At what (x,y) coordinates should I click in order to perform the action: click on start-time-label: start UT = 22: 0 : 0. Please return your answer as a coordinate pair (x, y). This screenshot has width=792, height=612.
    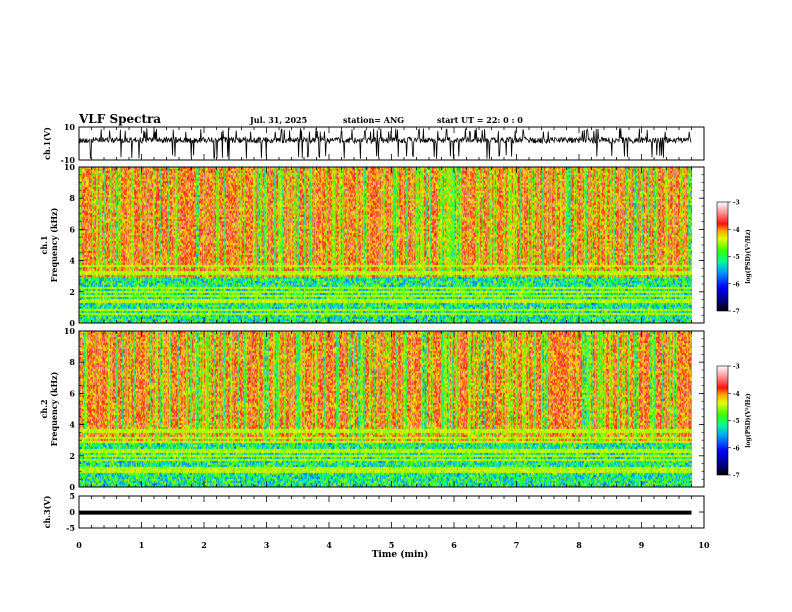
    Looking at the image, I should click on (480, 120).